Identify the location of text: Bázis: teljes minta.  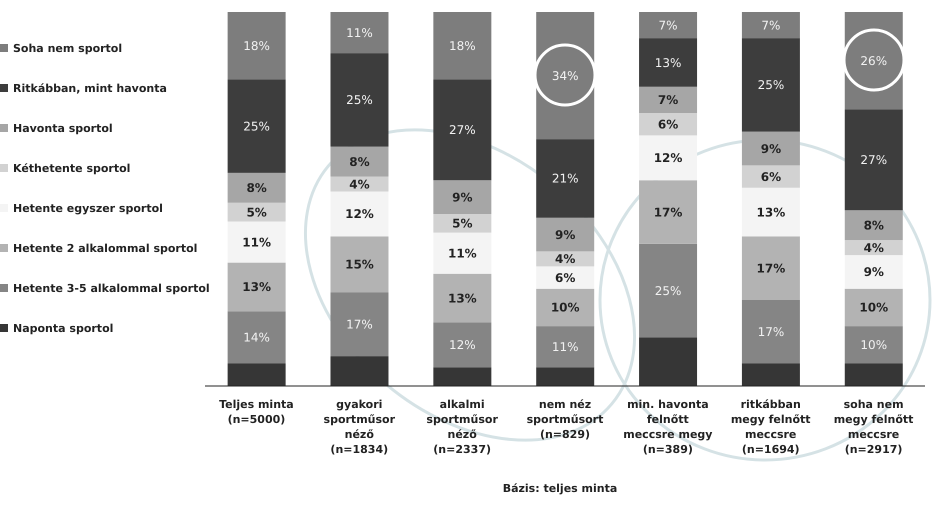
(560, 488).